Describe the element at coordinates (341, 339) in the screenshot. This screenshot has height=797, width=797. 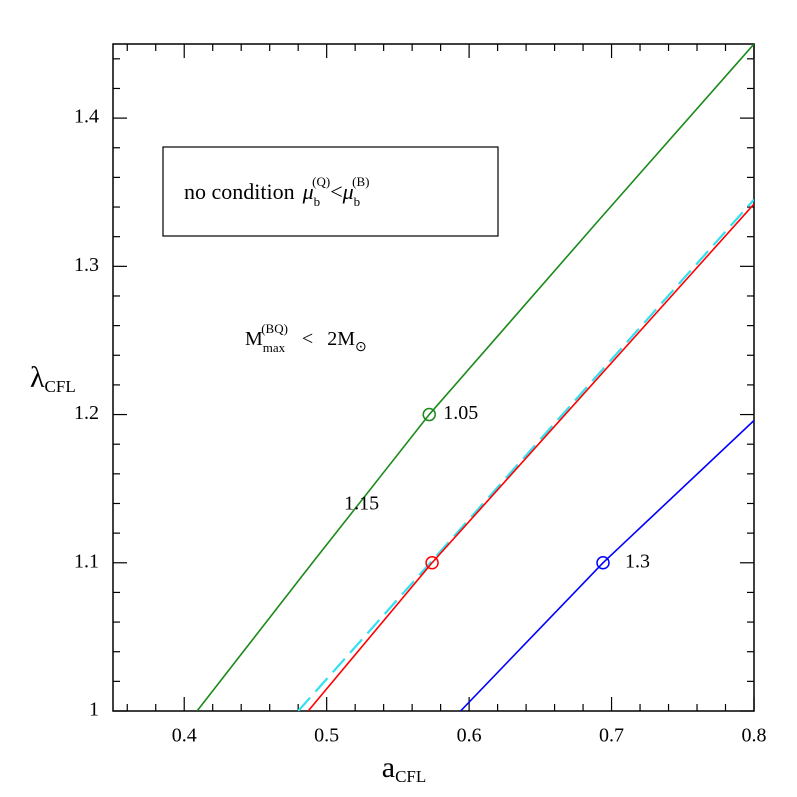
I see `mass-text: 2M` at that location.